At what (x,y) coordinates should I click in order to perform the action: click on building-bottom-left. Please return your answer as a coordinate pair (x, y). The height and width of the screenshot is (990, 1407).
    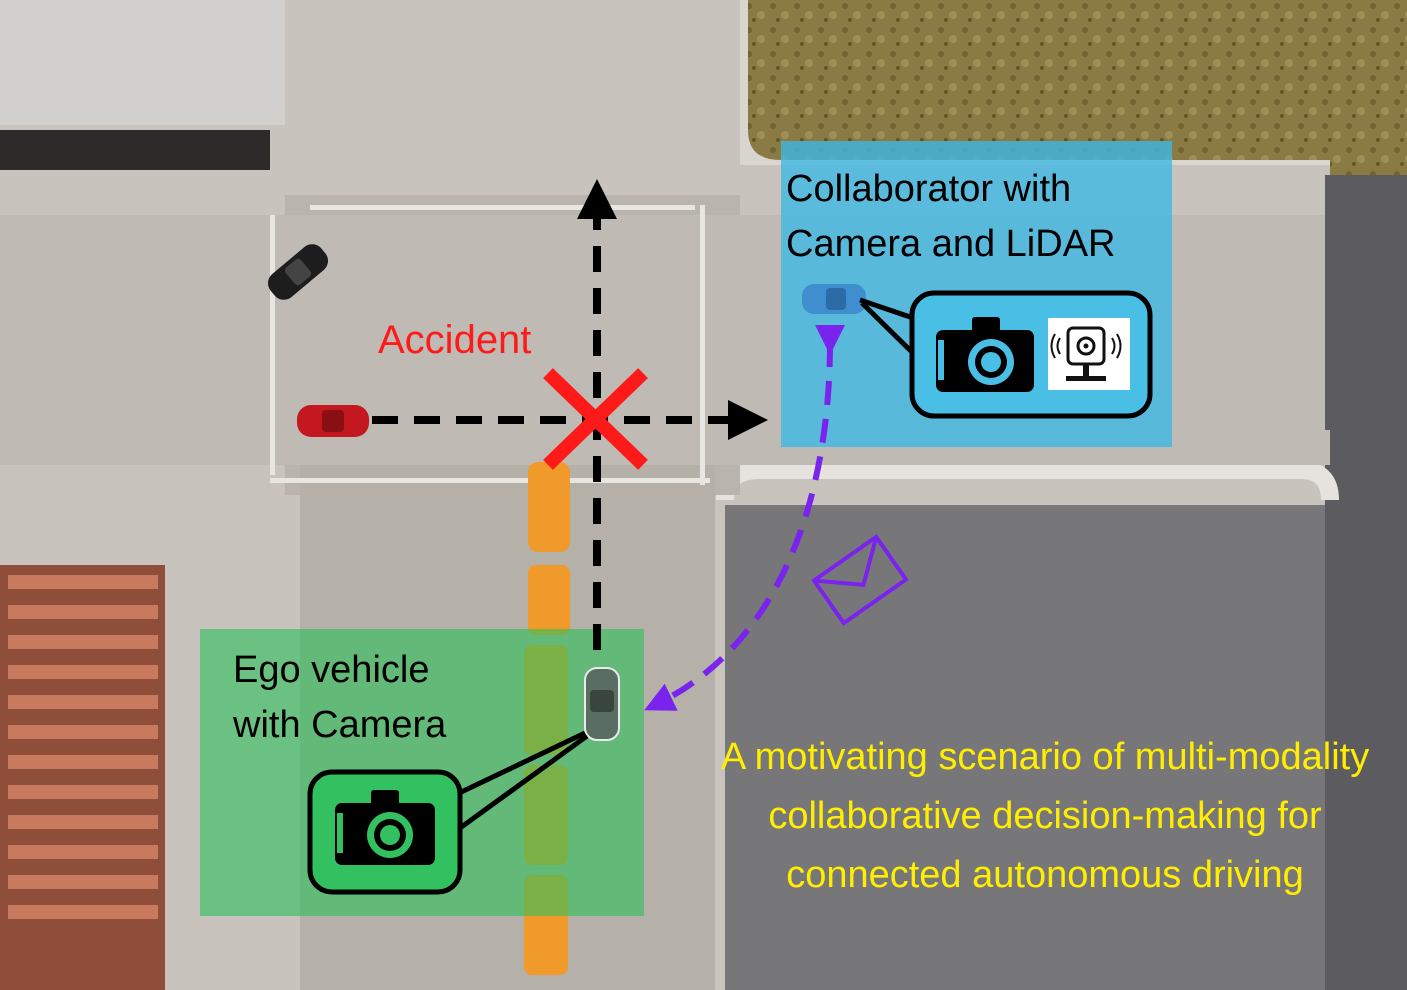
    Looking at the image, I should click on (82, 777).